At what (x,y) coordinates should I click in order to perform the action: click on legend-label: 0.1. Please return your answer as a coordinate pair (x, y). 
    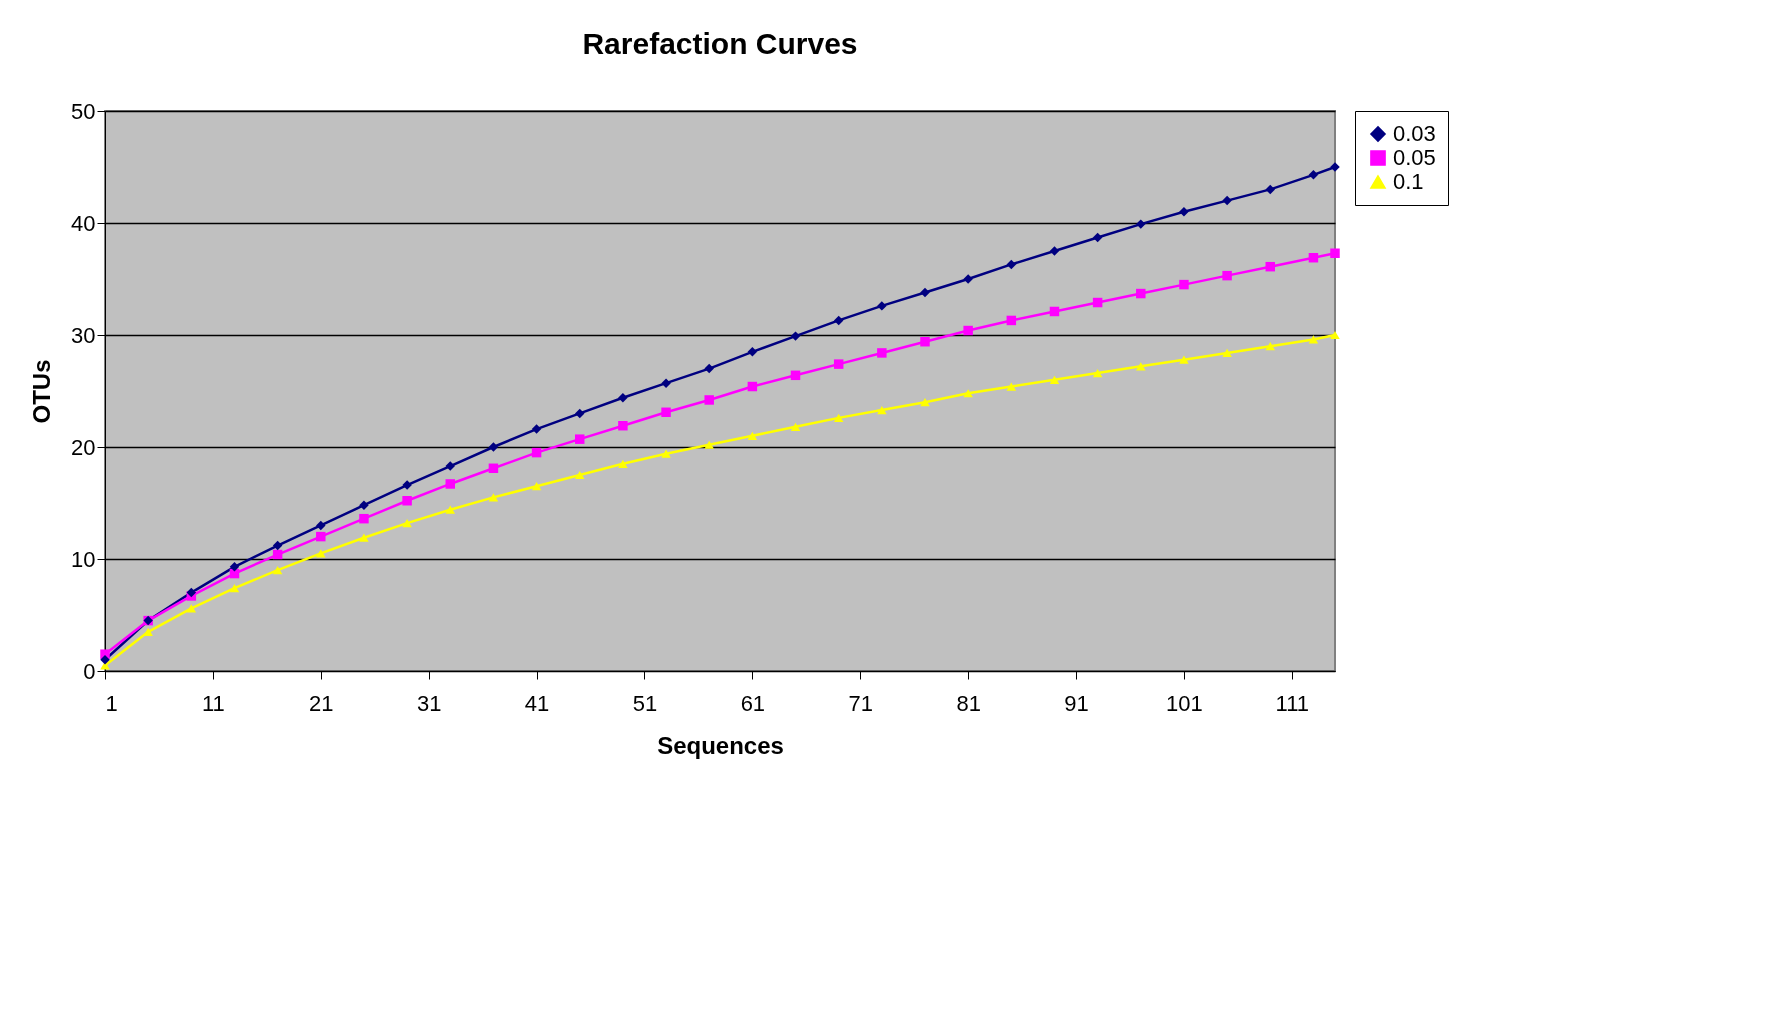
    Looking at the image, I should click on (1408, 181).